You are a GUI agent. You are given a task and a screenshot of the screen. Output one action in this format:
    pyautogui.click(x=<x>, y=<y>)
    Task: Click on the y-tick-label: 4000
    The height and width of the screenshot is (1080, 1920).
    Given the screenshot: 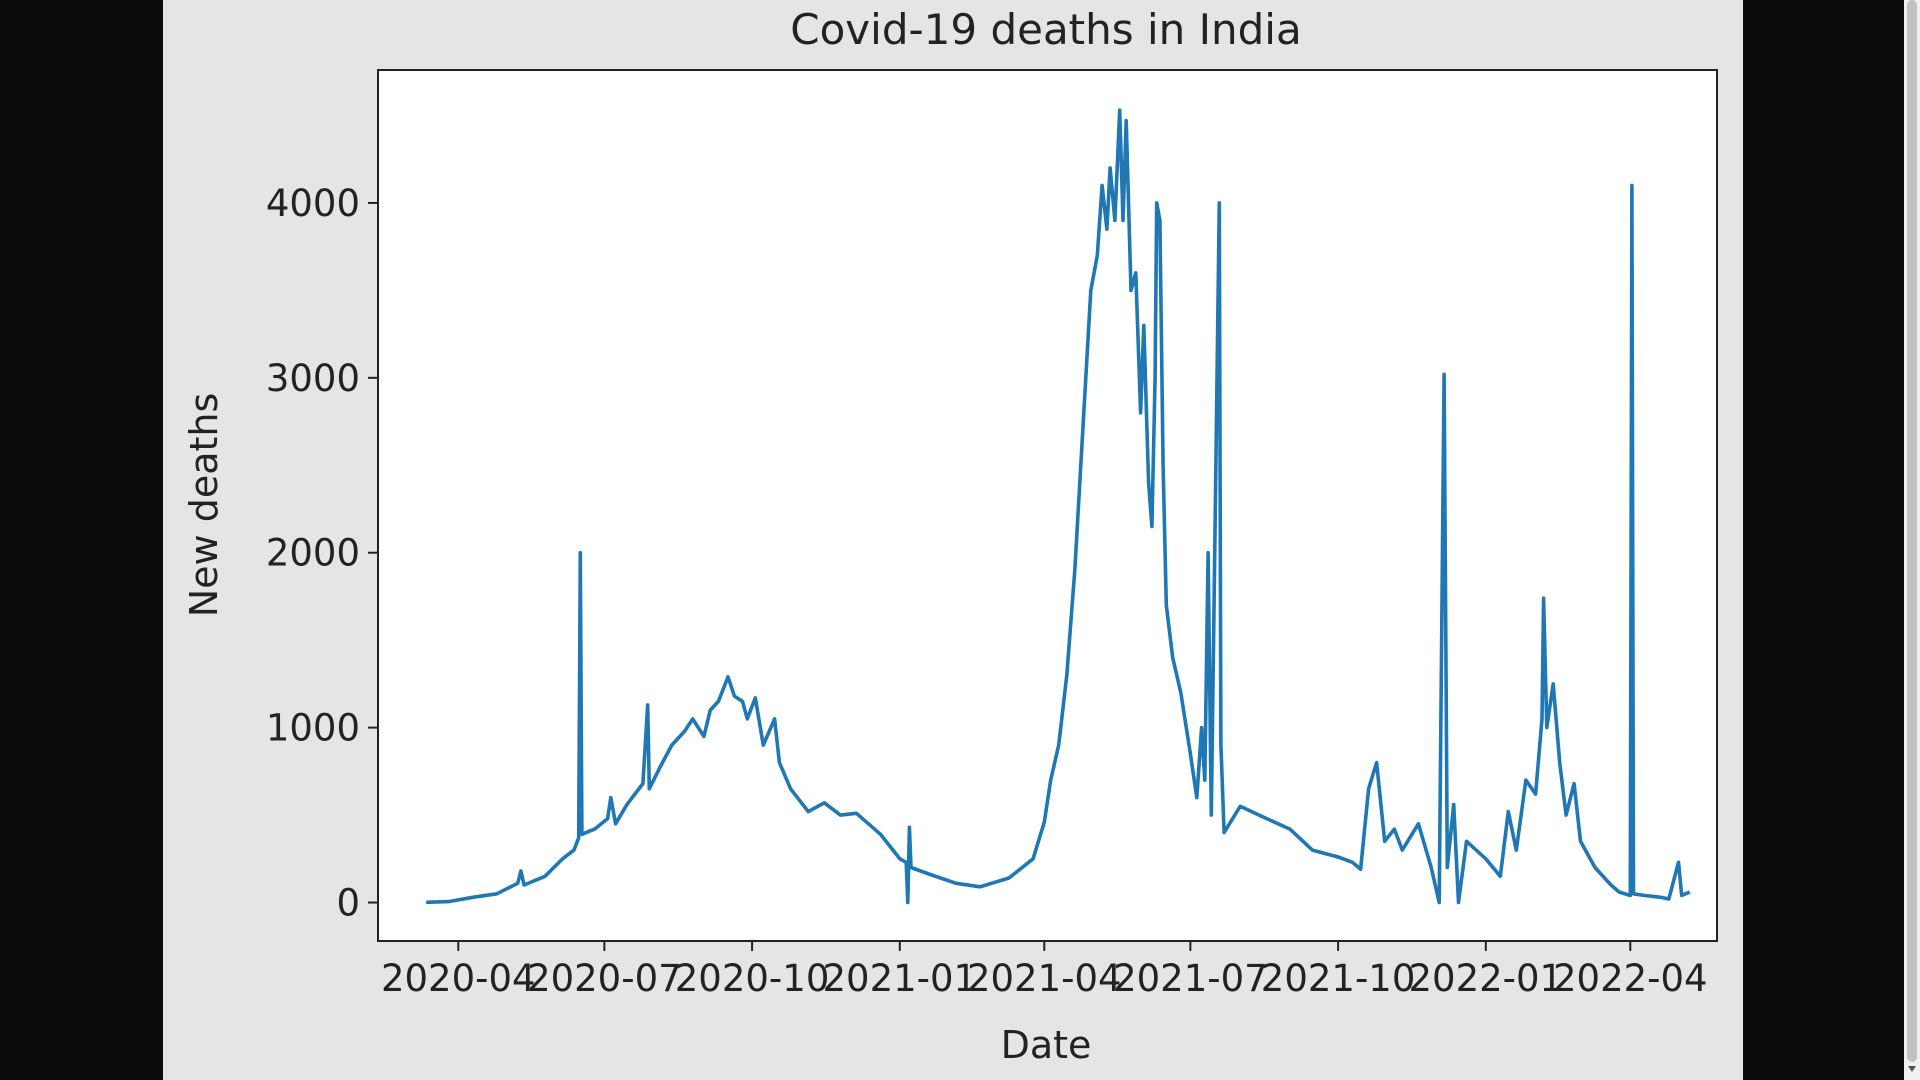 What is the action you would take?
    pyautogui.click(x=313, y=203)
    